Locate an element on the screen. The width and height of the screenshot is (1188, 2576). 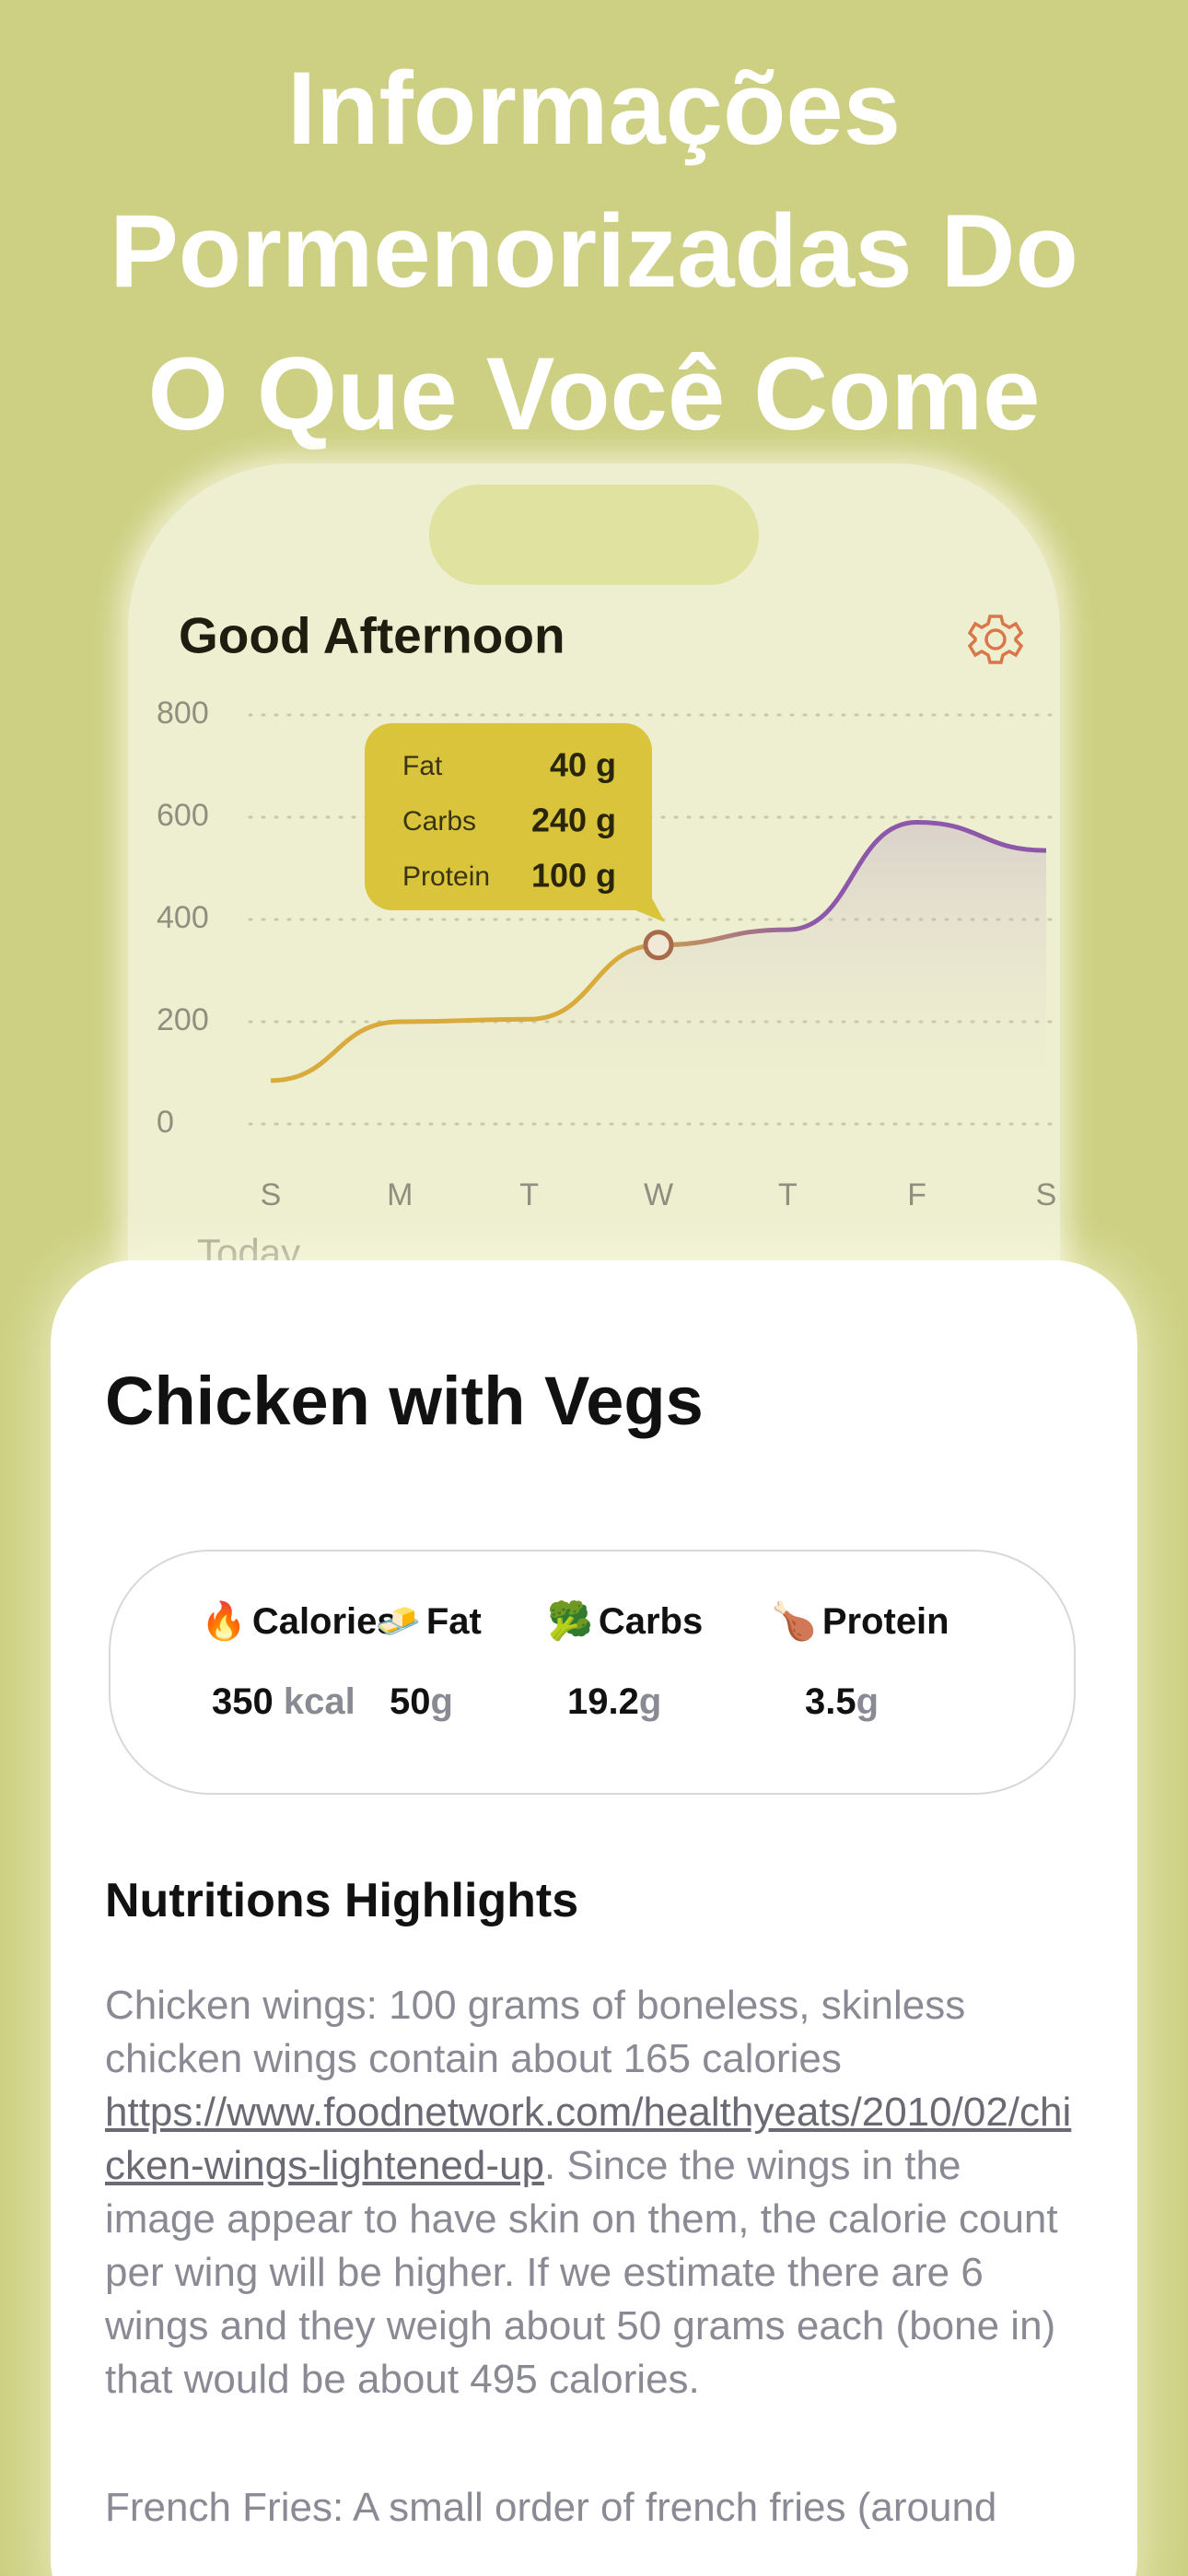
nutrient-icon: 🍗 is located at coordinates (794, 1621).